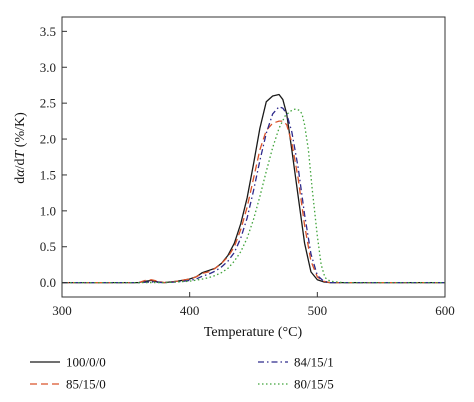  Describe the element at coordinates (48, 31) in the screenshot. I see `y-tick-label: 3.5` at that location.